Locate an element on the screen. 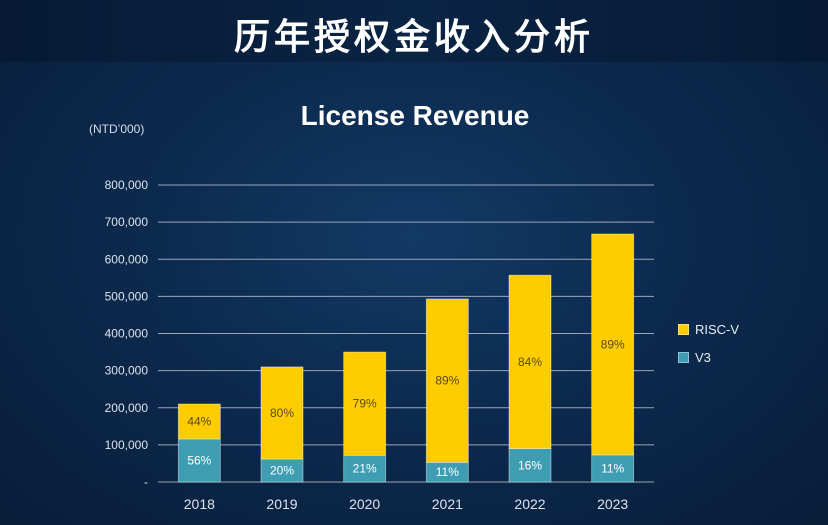  legend-swatch-risc-v is located at coordinates (683, 329).